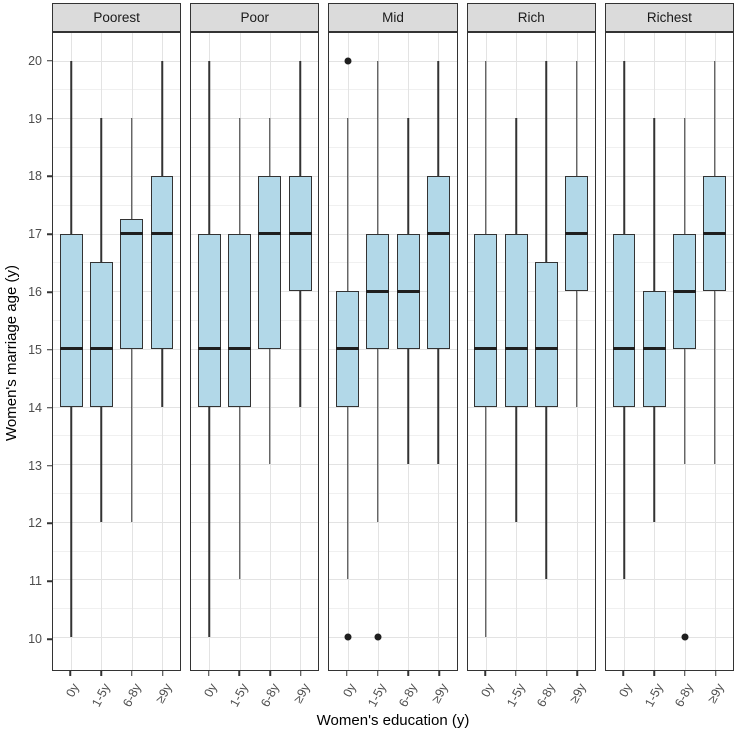 The image size is (738, 738). I want to click on x-axis-rich: 0y 1-5y 6-8y ≥9y, so click(531, 693).